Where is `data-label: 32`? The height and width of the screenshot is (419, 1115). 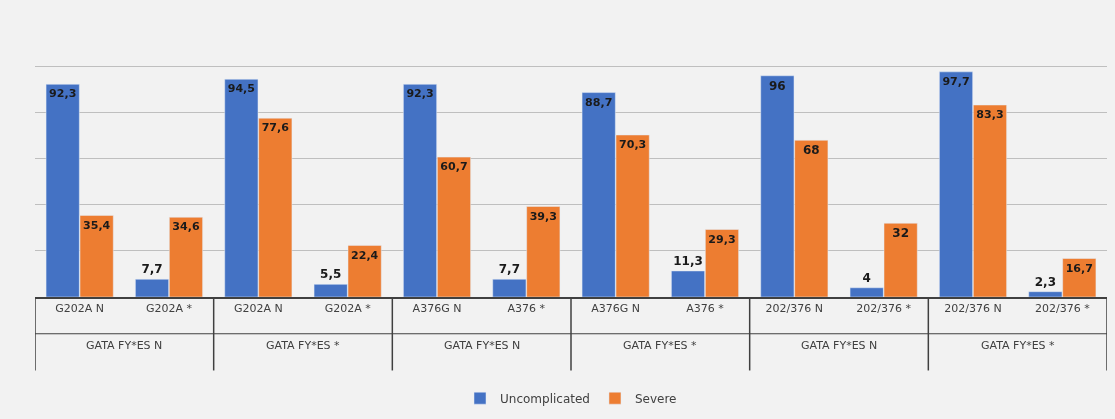
data-label: 32 is located at coordinates (900, 233).